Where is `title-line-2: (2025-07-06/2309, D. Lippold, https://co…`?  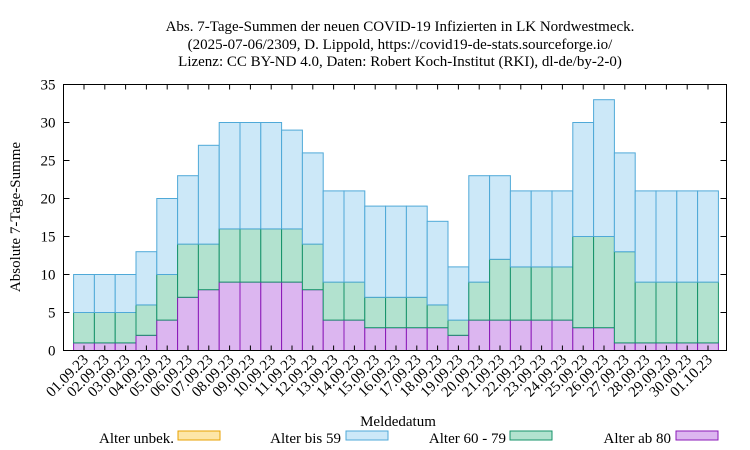
title-line-2: (2025-07-06/2309, D. Lippold, https://co… is located at coordinates (400, 45).